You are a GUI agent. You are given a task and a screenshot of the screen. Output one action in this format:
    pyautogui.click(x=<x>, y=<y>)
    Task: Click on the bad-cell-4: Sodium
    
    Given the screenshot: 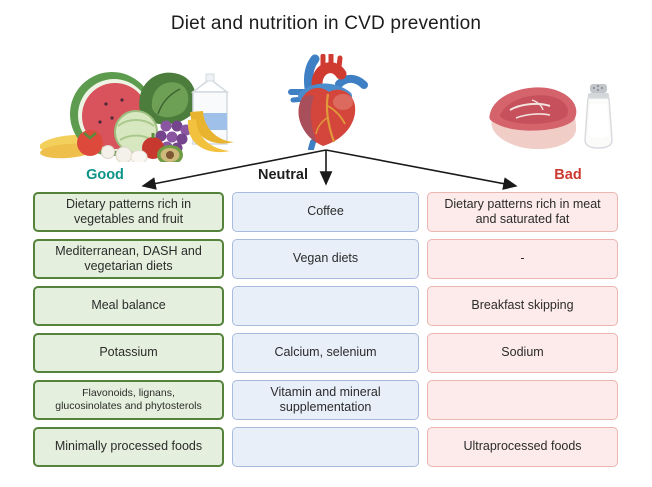 What is the action you would take?
    pyautogui.click(x=522, y=353)
    